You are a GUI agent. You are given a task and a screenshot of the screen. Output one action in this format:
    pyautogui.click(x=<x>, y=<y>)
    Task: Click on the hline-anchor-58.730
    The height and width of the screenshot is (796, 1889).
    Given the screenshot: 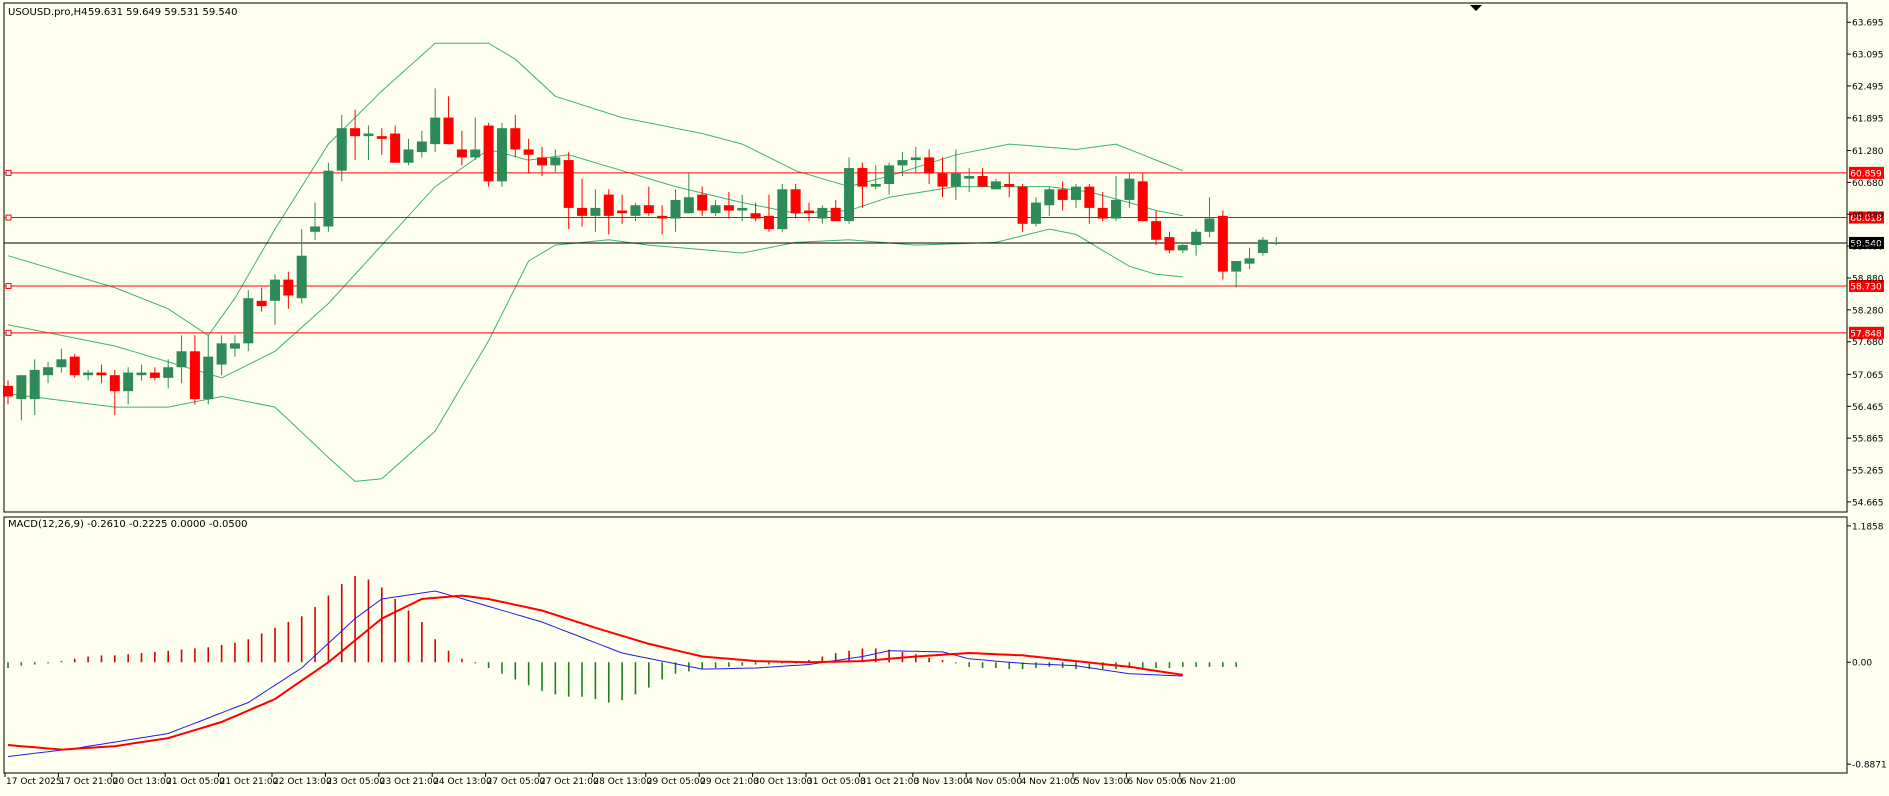 What is the action you would take?
    pyautogui.click(x=8, y=285)
    